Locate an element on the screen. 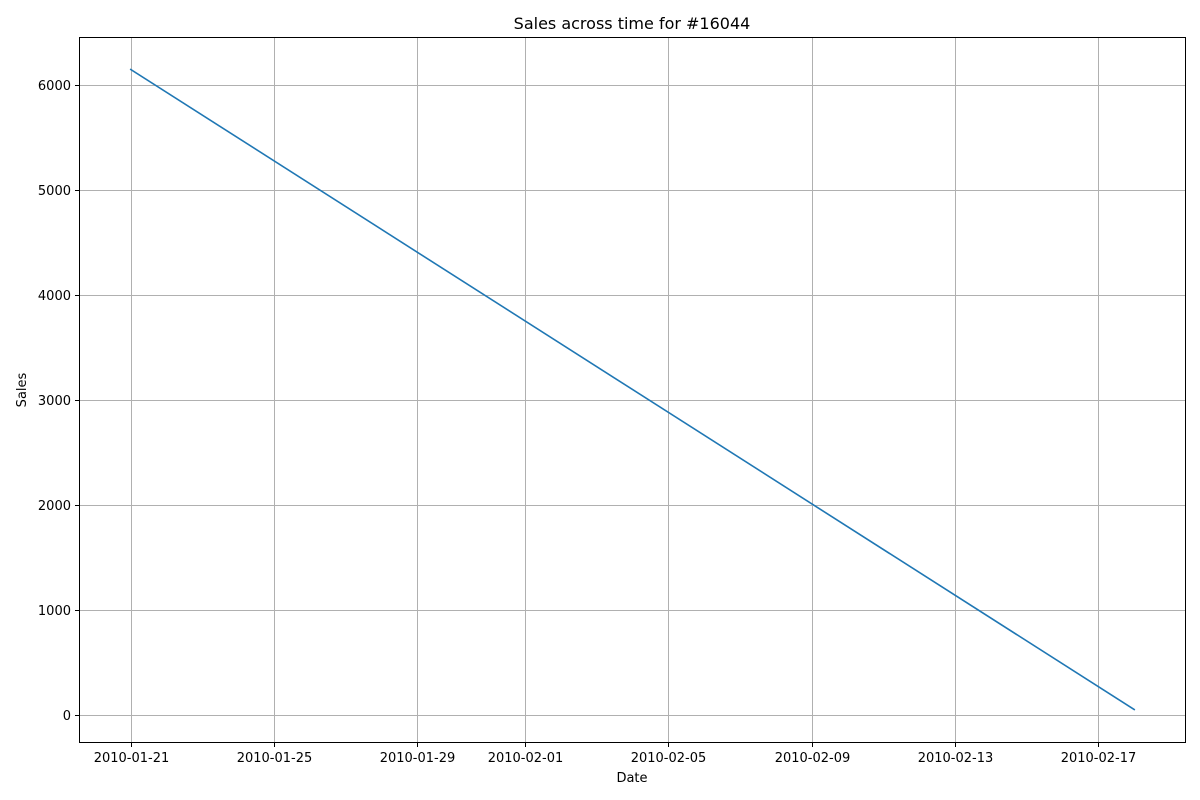 Image resolution: width=1200 pixels, height=800 pixels. x-tick-label: 2010-01-21 is located at coordinates (132, 758).